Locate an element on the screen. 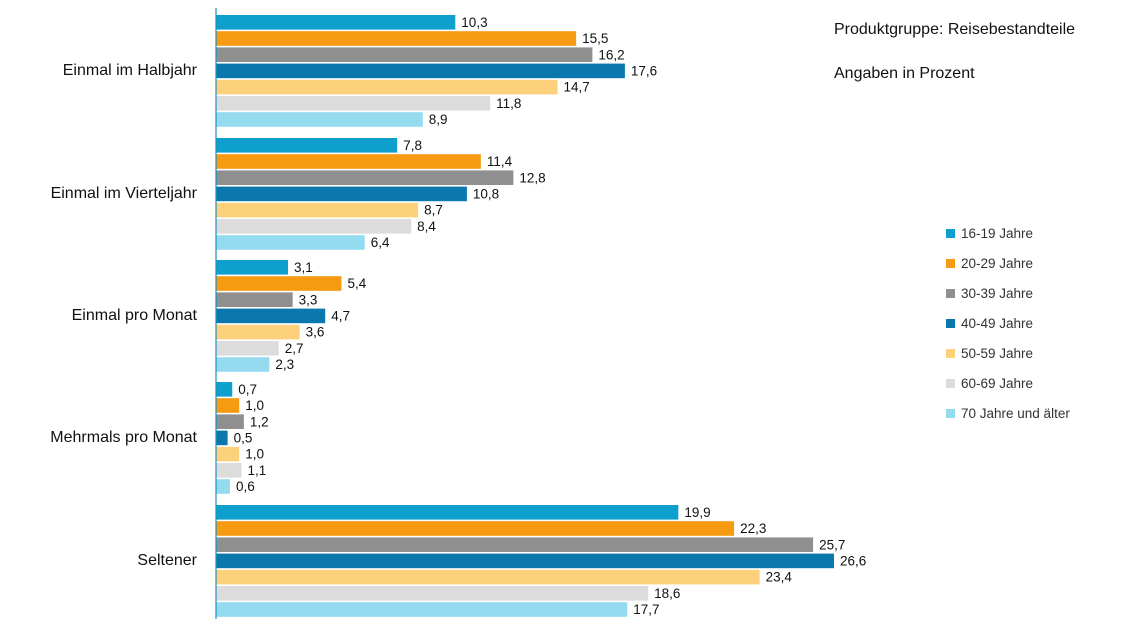 Image resolution: width=1129 pixels, height=619 pixels. value-label: 0,6 is located at coordinates (245, 486).